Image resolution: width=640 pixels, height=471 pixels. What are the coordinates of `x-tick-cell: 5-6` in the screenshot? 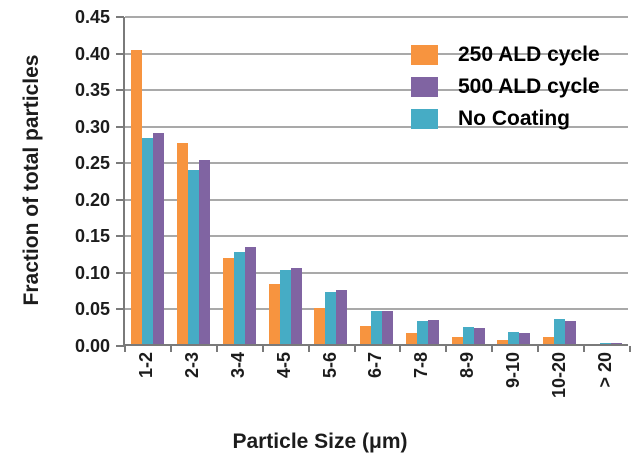 It's located at (330, 388).